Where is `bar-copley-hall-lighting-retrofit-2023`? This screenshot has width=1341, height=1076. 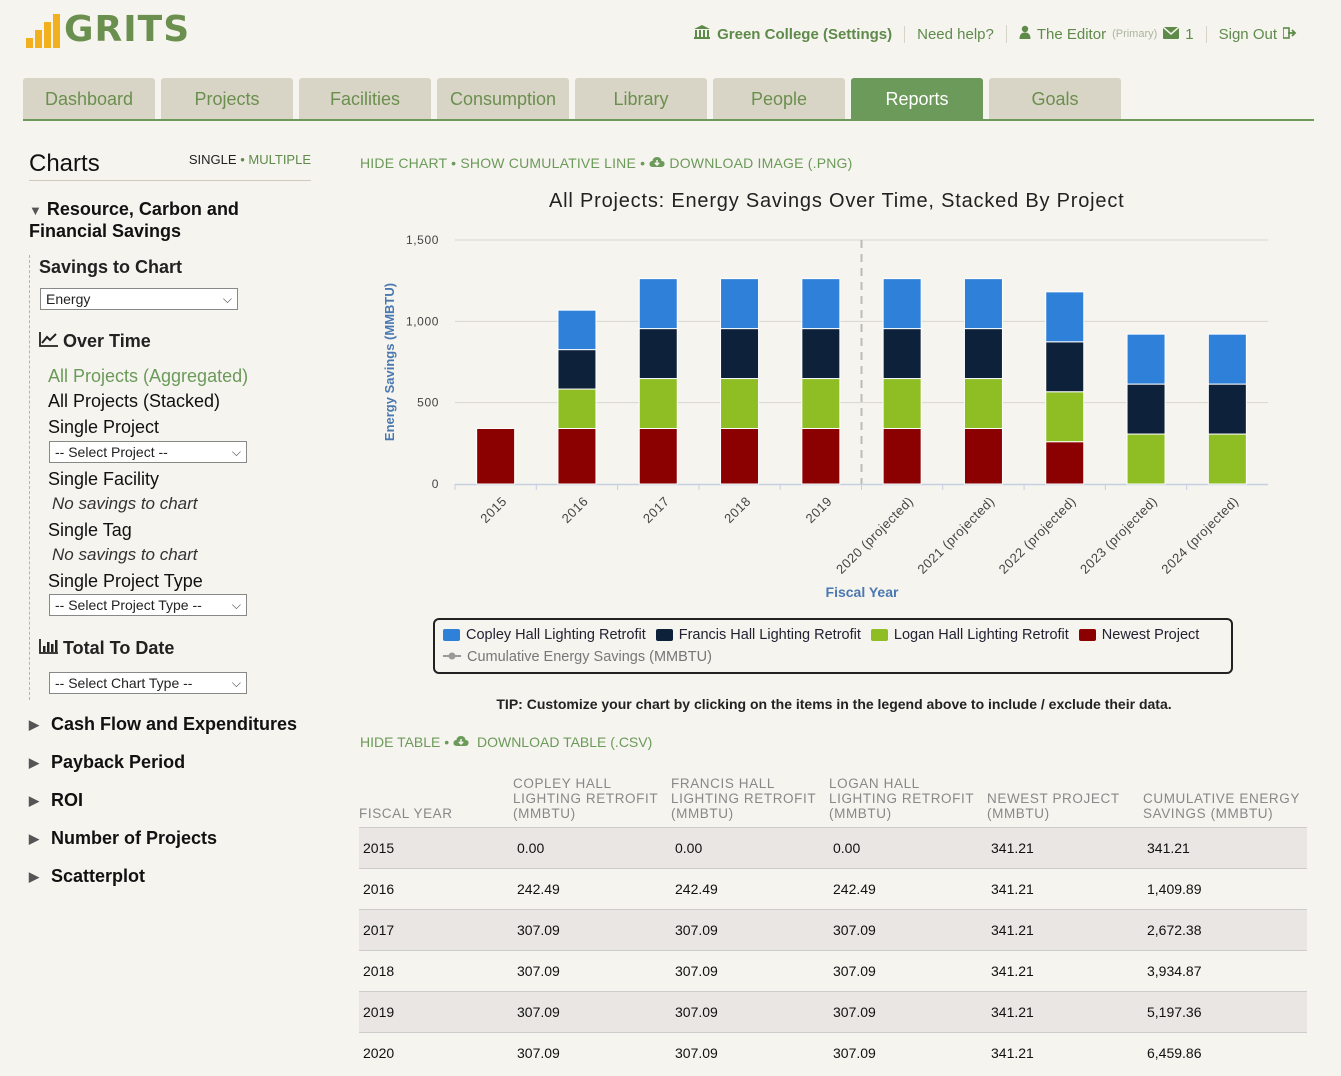 bar-copley-hall-lighting-retrofit-2023 is located at coordinates (1146, 359).